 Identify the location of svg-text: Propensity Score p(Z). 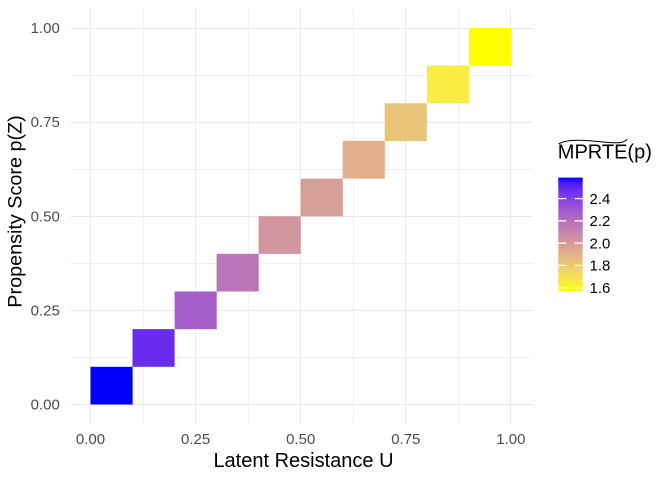
(16, 211).